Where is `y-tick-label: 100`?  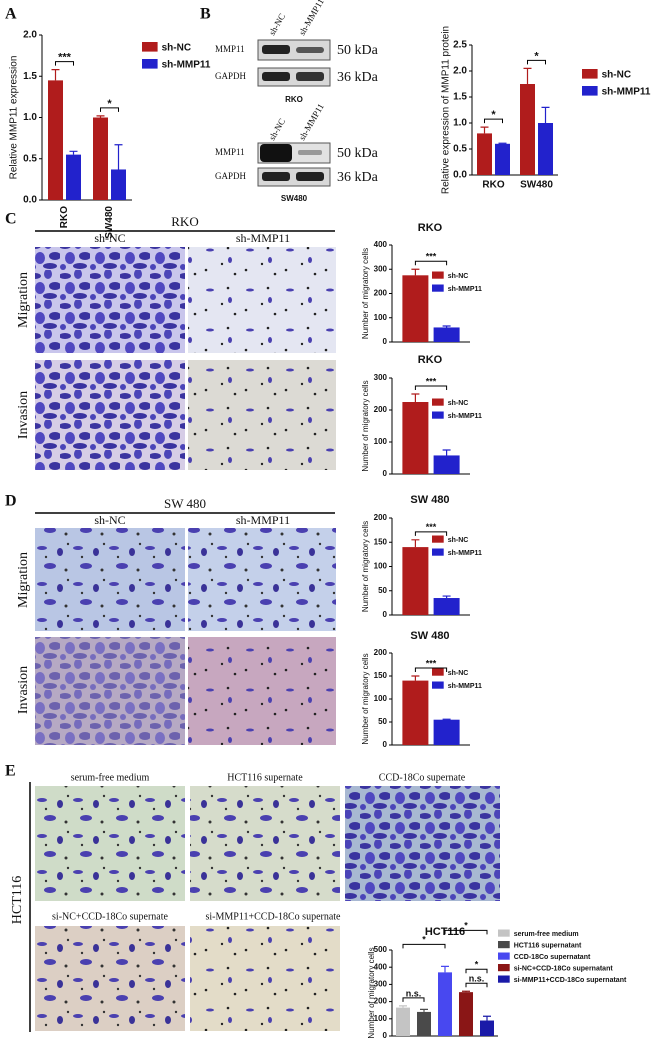
y-tick-label: 100 is located at coordinates (381, 698).